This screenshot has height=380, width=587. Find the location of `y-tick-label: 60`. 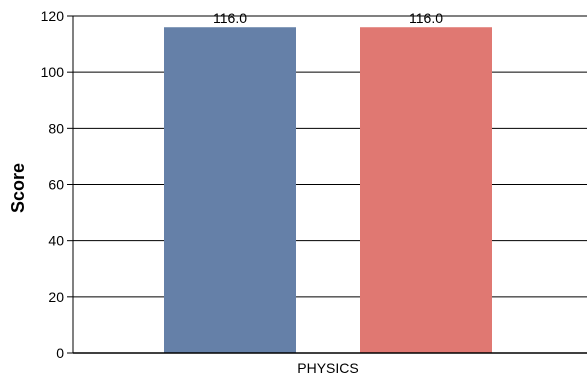

y-tick-label: 60 is located at coordinates (56, 185).